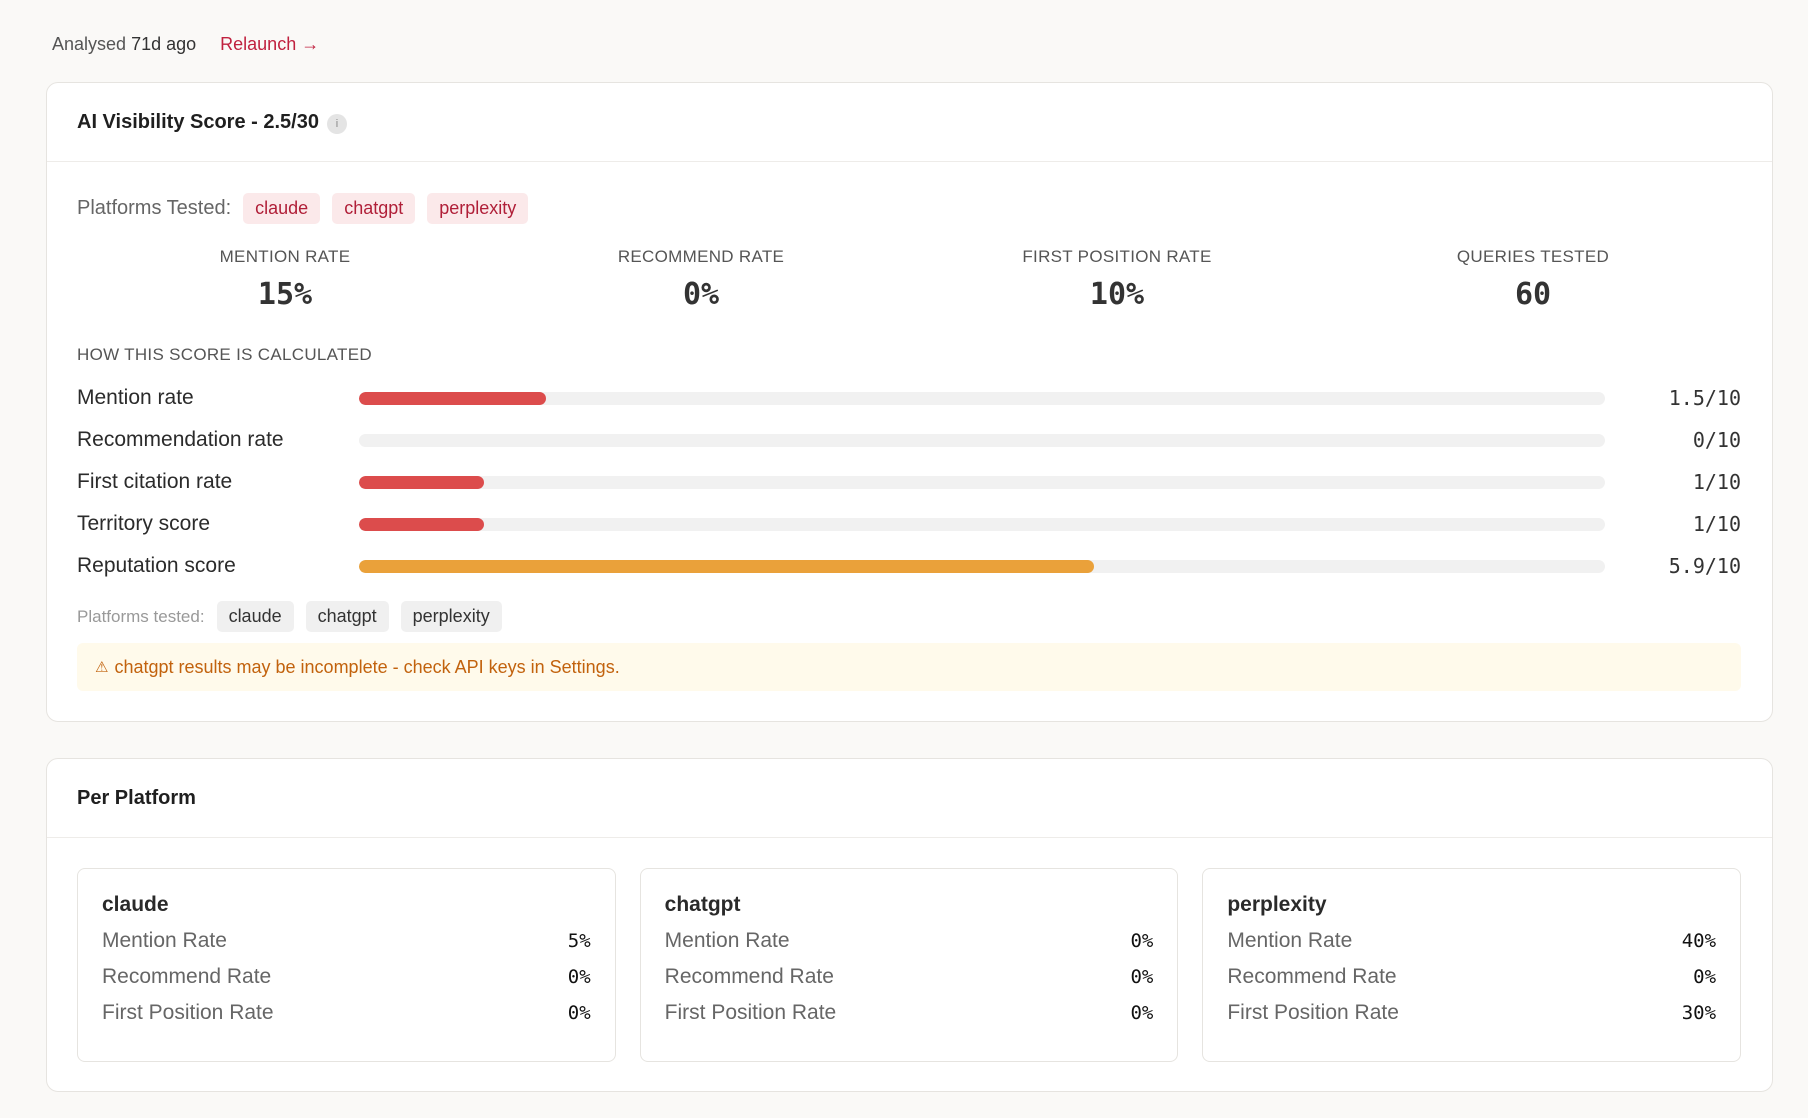 This screenshot has height=1118, width=1808. Describe the element at coordinates (1117, 256) in the screenshot. I see `stat-label: FIRST POSITION RATE` at that location.